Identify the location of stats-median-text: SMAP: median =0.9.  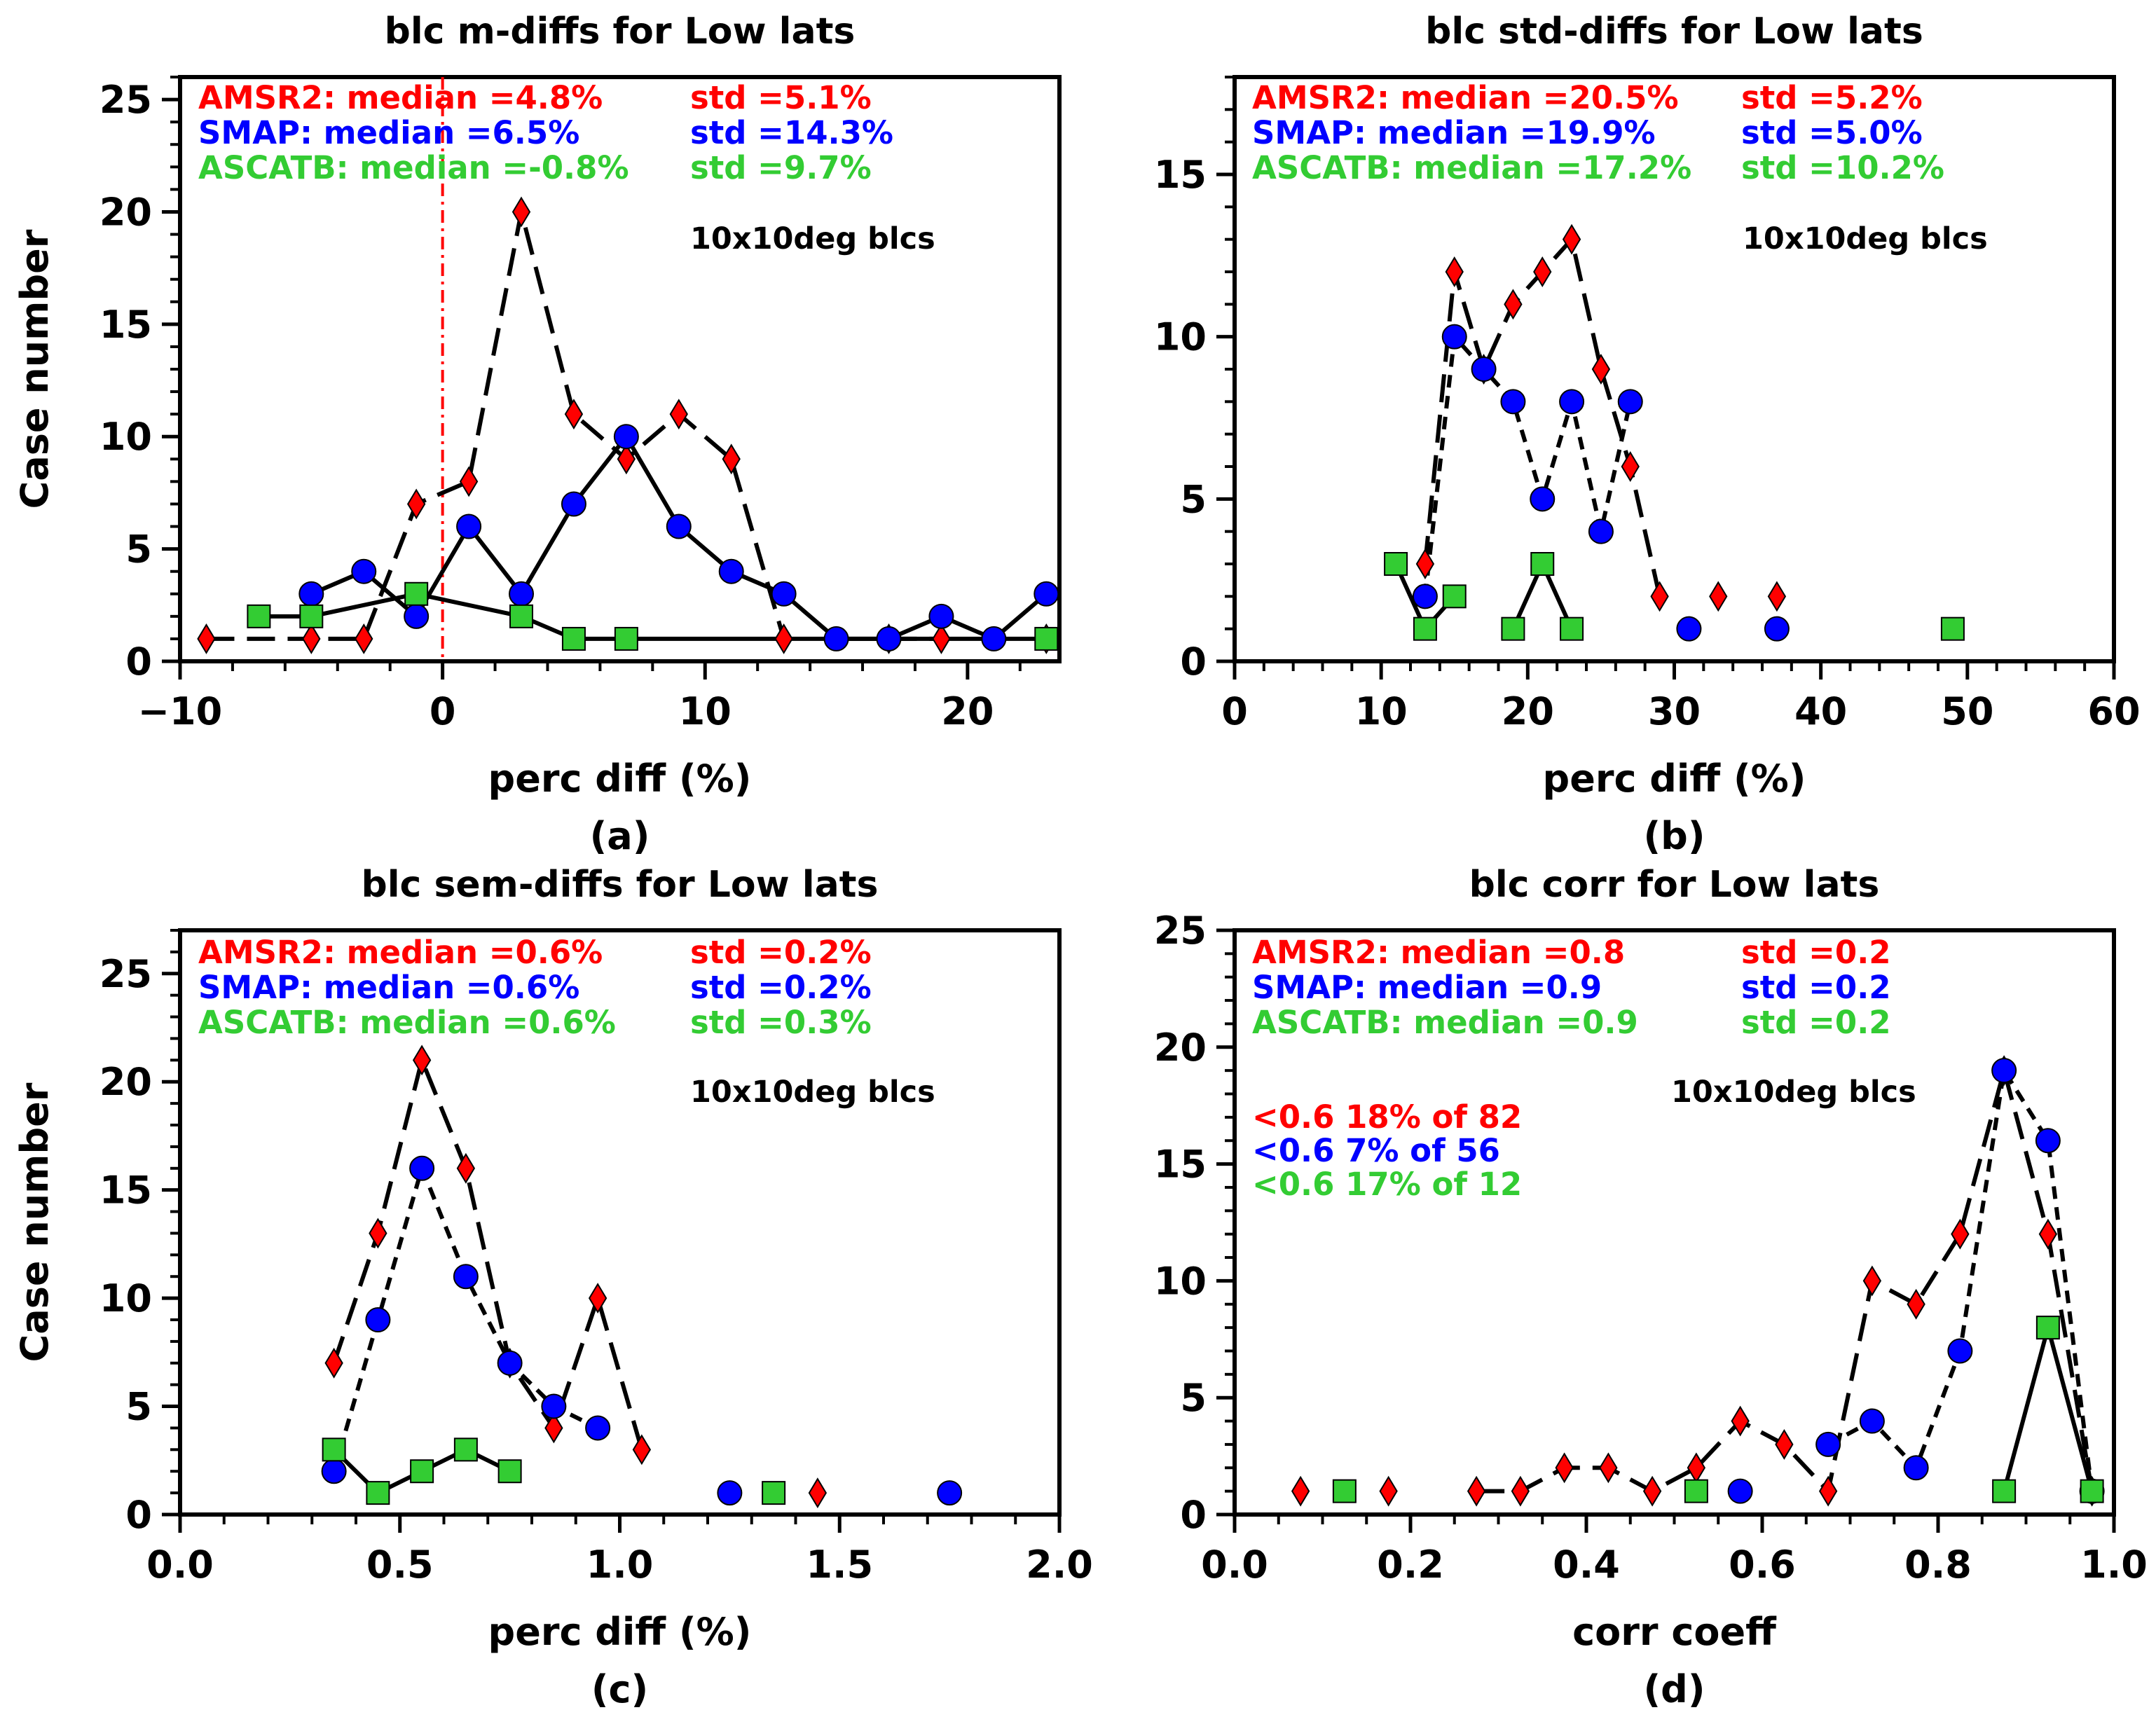
(1427, 987).